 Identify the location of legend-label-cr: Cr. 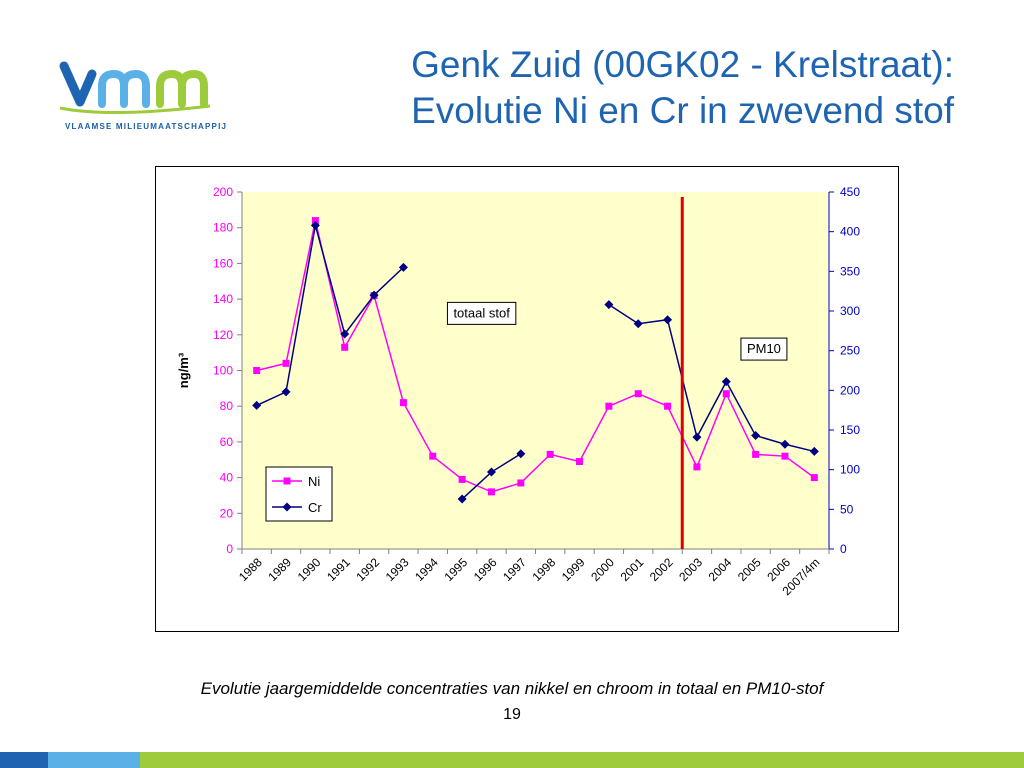
(315, 507).